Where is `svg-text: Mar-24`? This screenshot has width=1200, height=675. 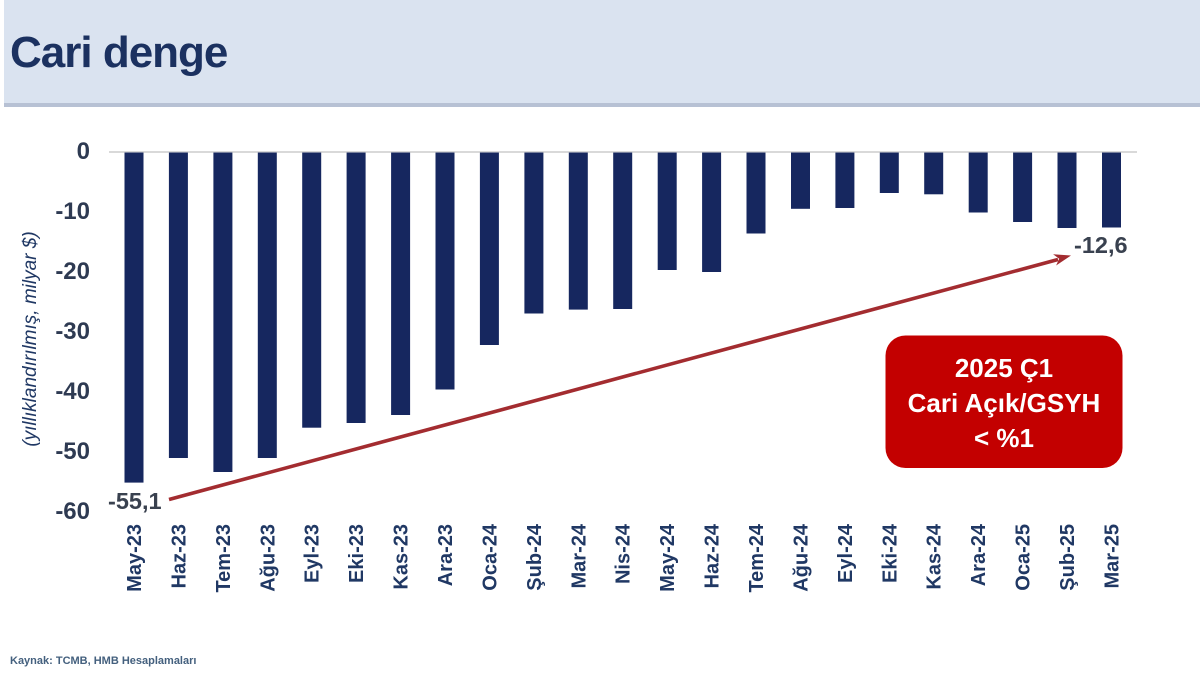
svg-text: Mar-24 is located at coordinates (579, 555).